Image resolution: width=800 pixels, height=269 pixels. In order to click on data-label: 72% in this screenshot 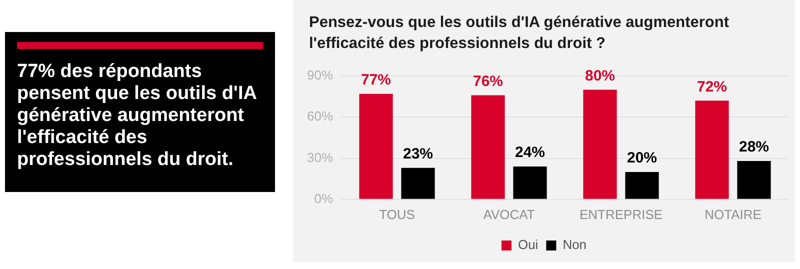, I will do `click(712, 87)`.